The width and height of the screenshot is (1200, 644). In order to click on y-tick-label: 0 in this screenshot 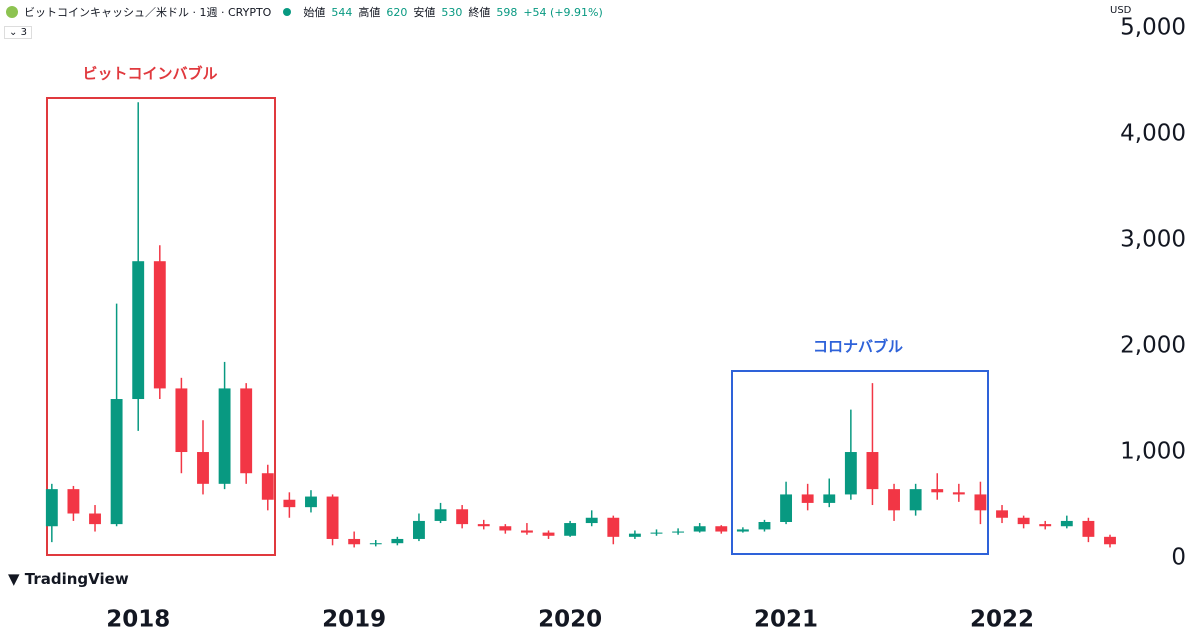, I will do `click(1178, 558)`.